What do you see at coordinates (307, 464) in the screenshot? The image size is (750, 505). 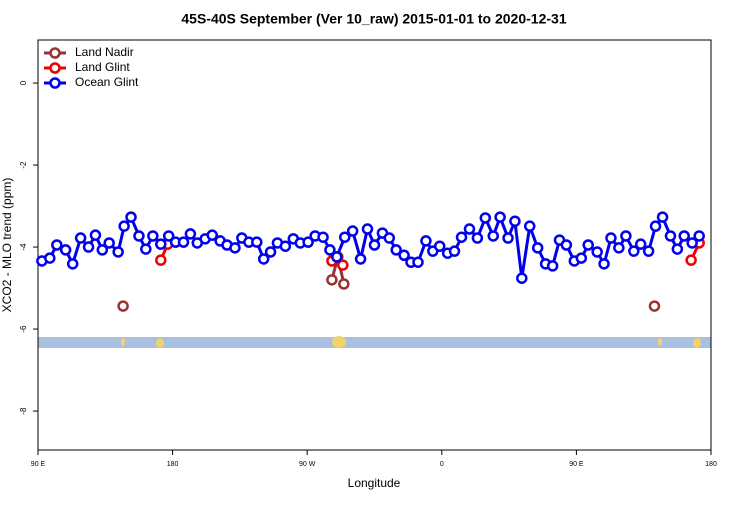 I see `x-tick-label: 90 W` at bounding box center [307, 464].